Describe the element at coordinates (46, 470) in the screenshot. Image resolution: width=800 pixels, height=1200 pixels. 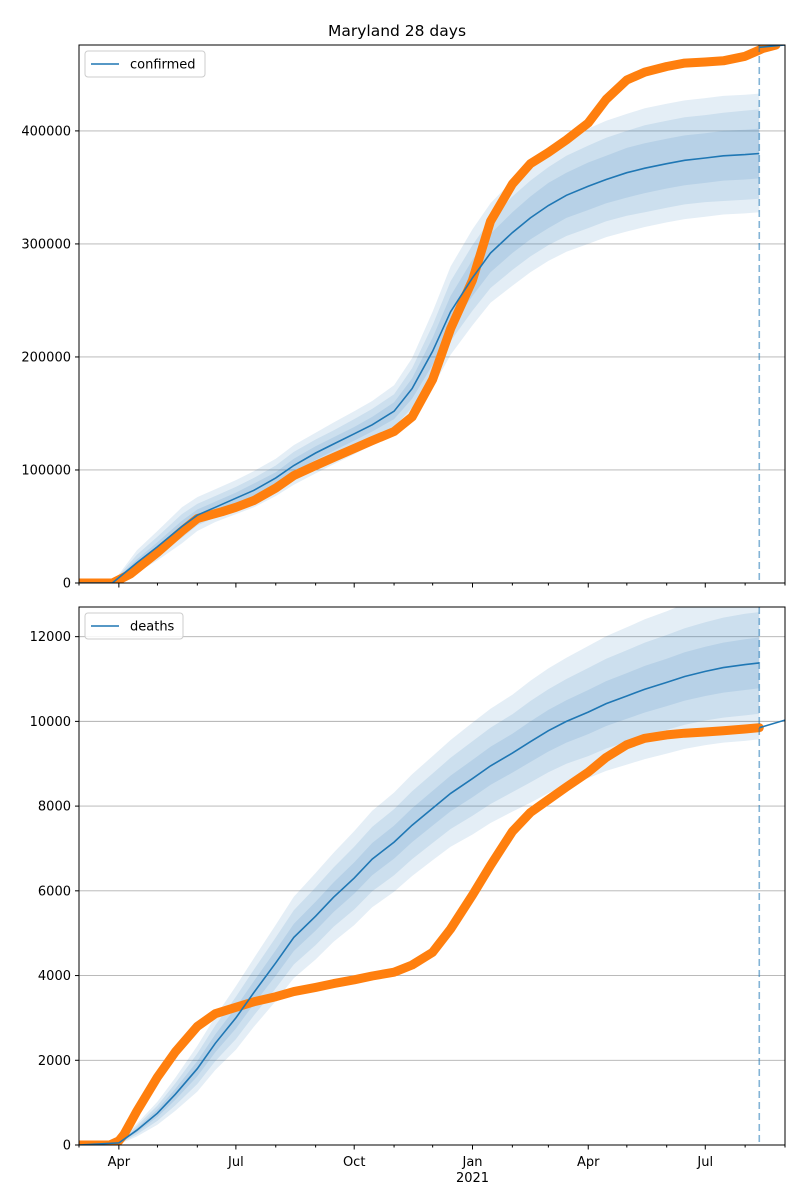
I see `y-tick-label: 100000` at that location.